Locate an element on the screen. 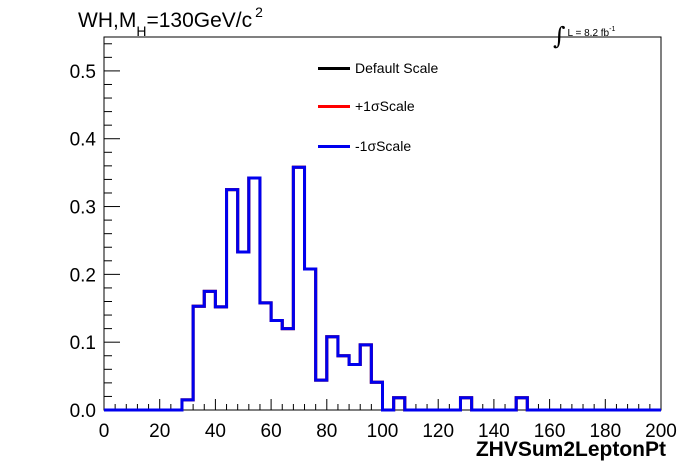 This screenshot has width=696, height=472. title-mid: =130GeV/c is located at coordinates (199, 20).